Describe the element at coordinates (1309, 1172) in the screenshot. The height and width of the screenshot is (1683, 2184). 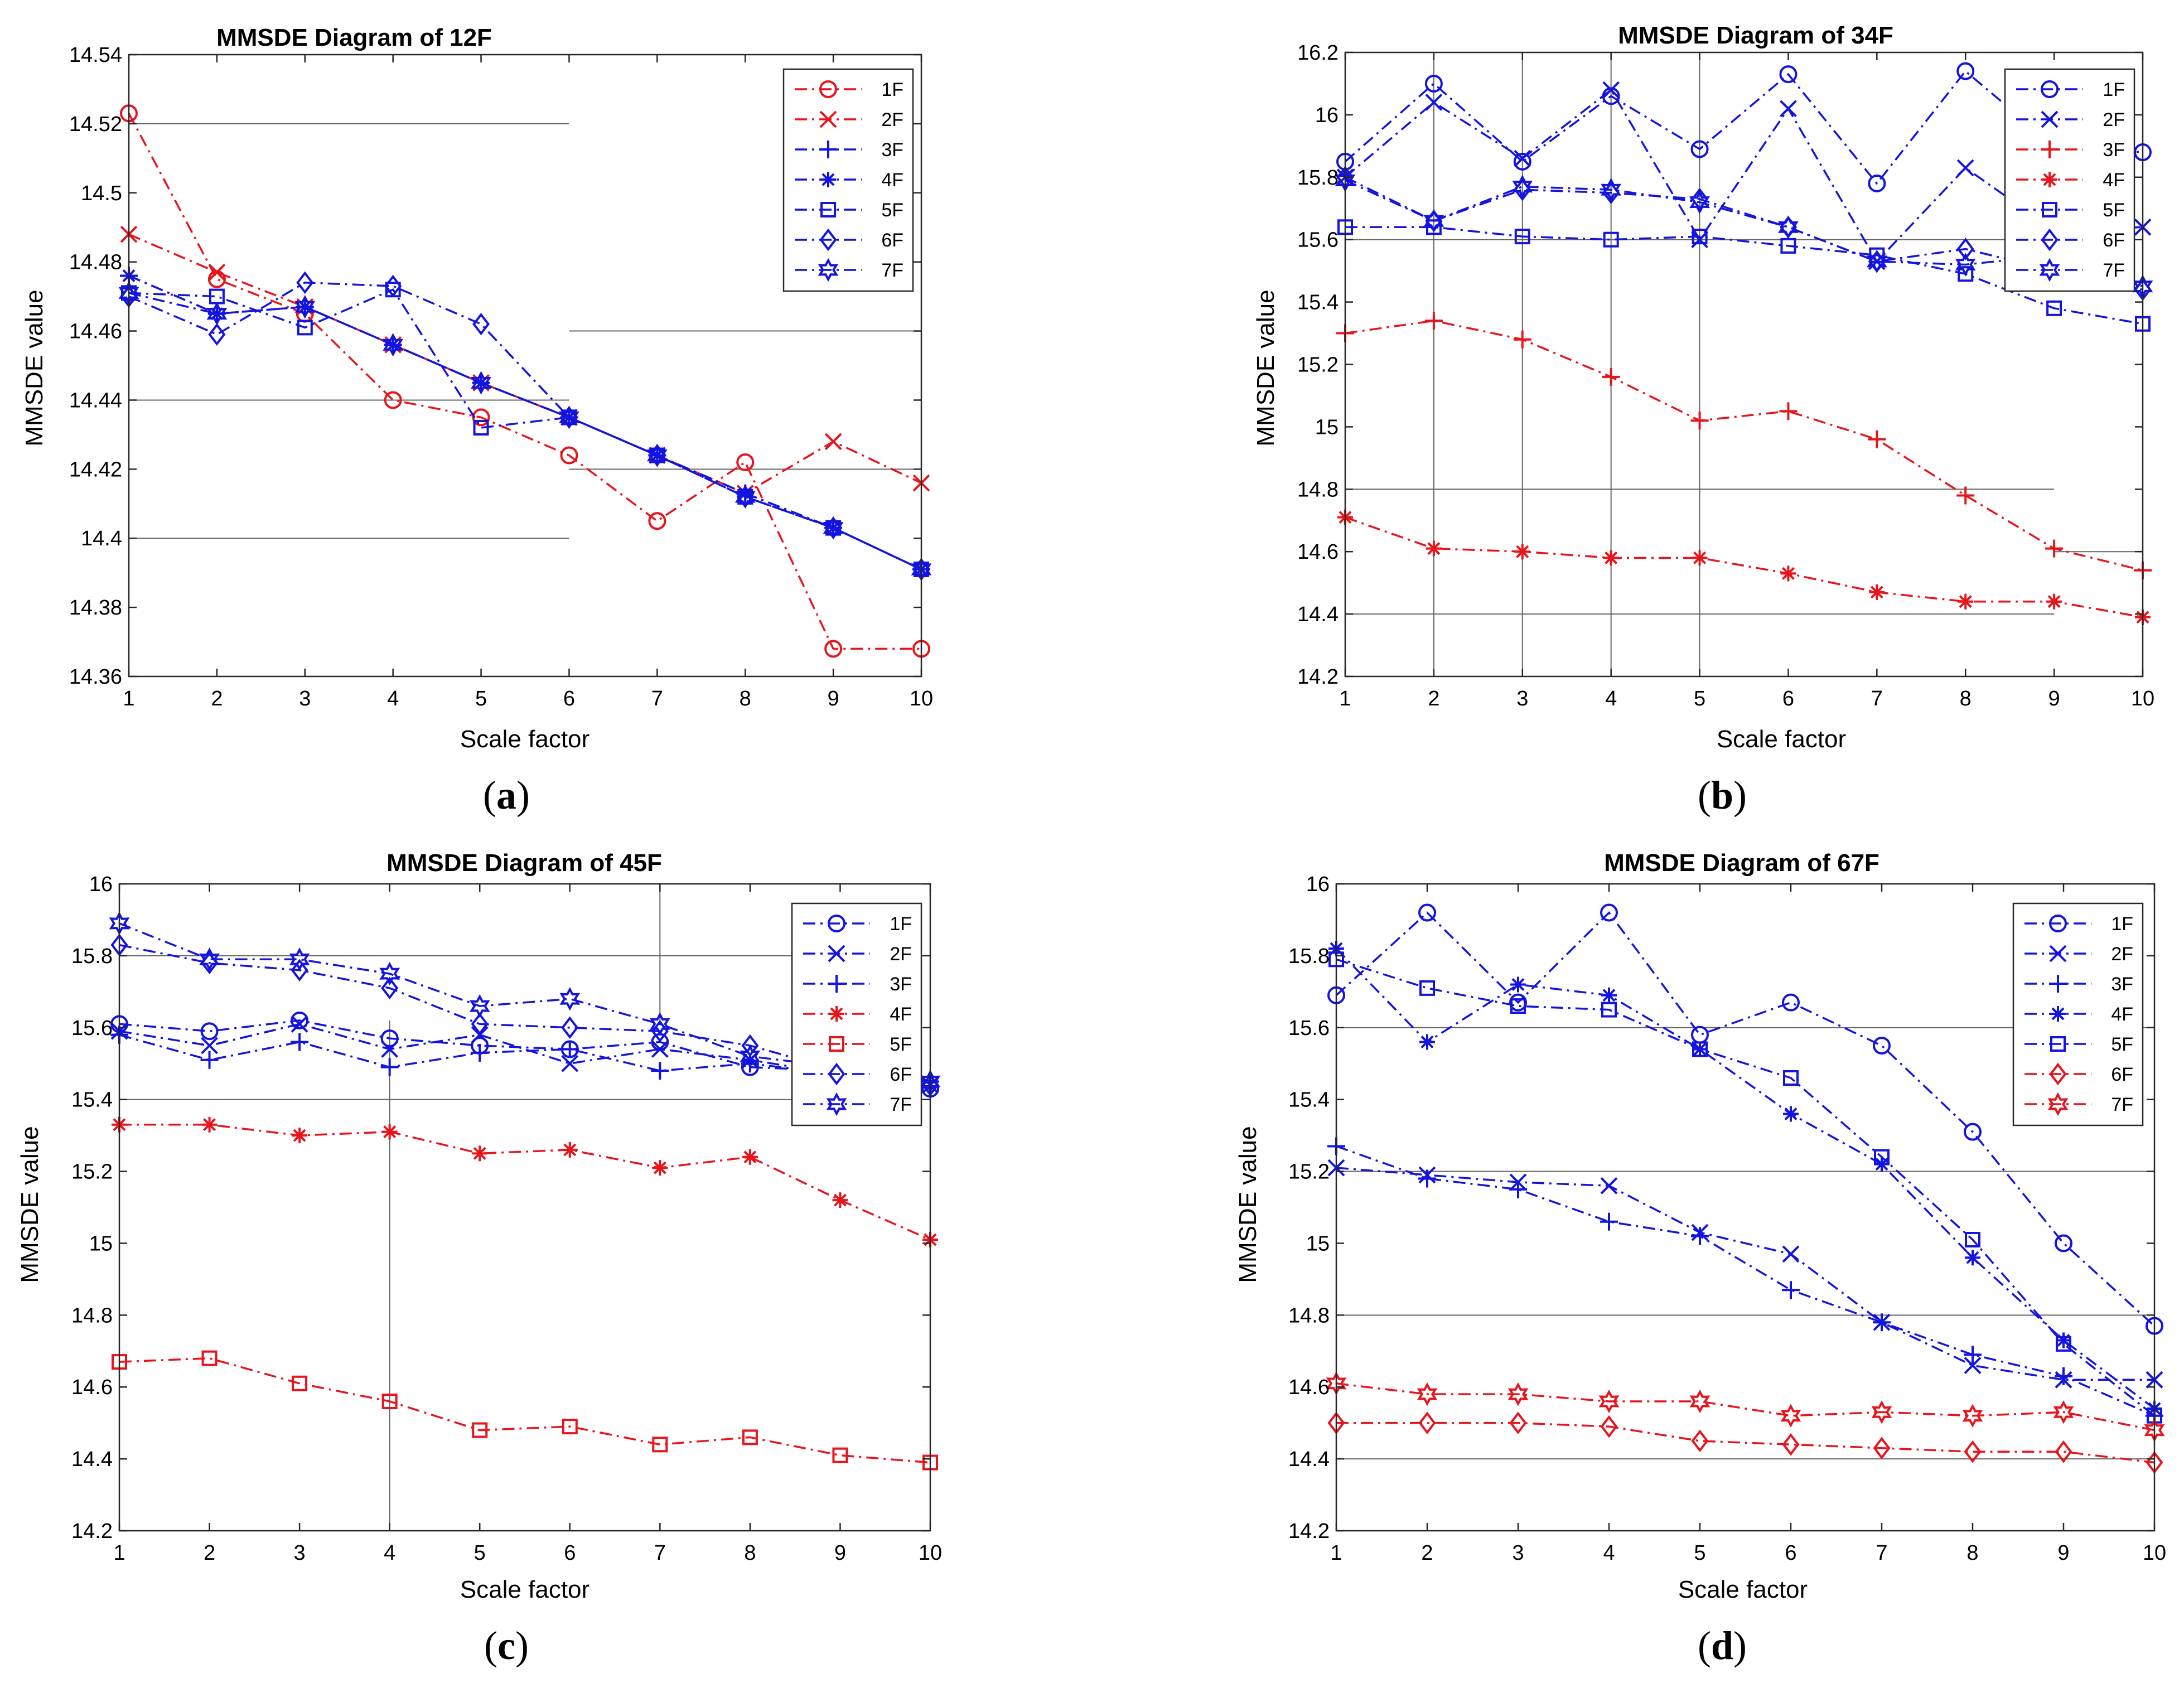
I see `ytick-label-d-5: 15.2` at that location.